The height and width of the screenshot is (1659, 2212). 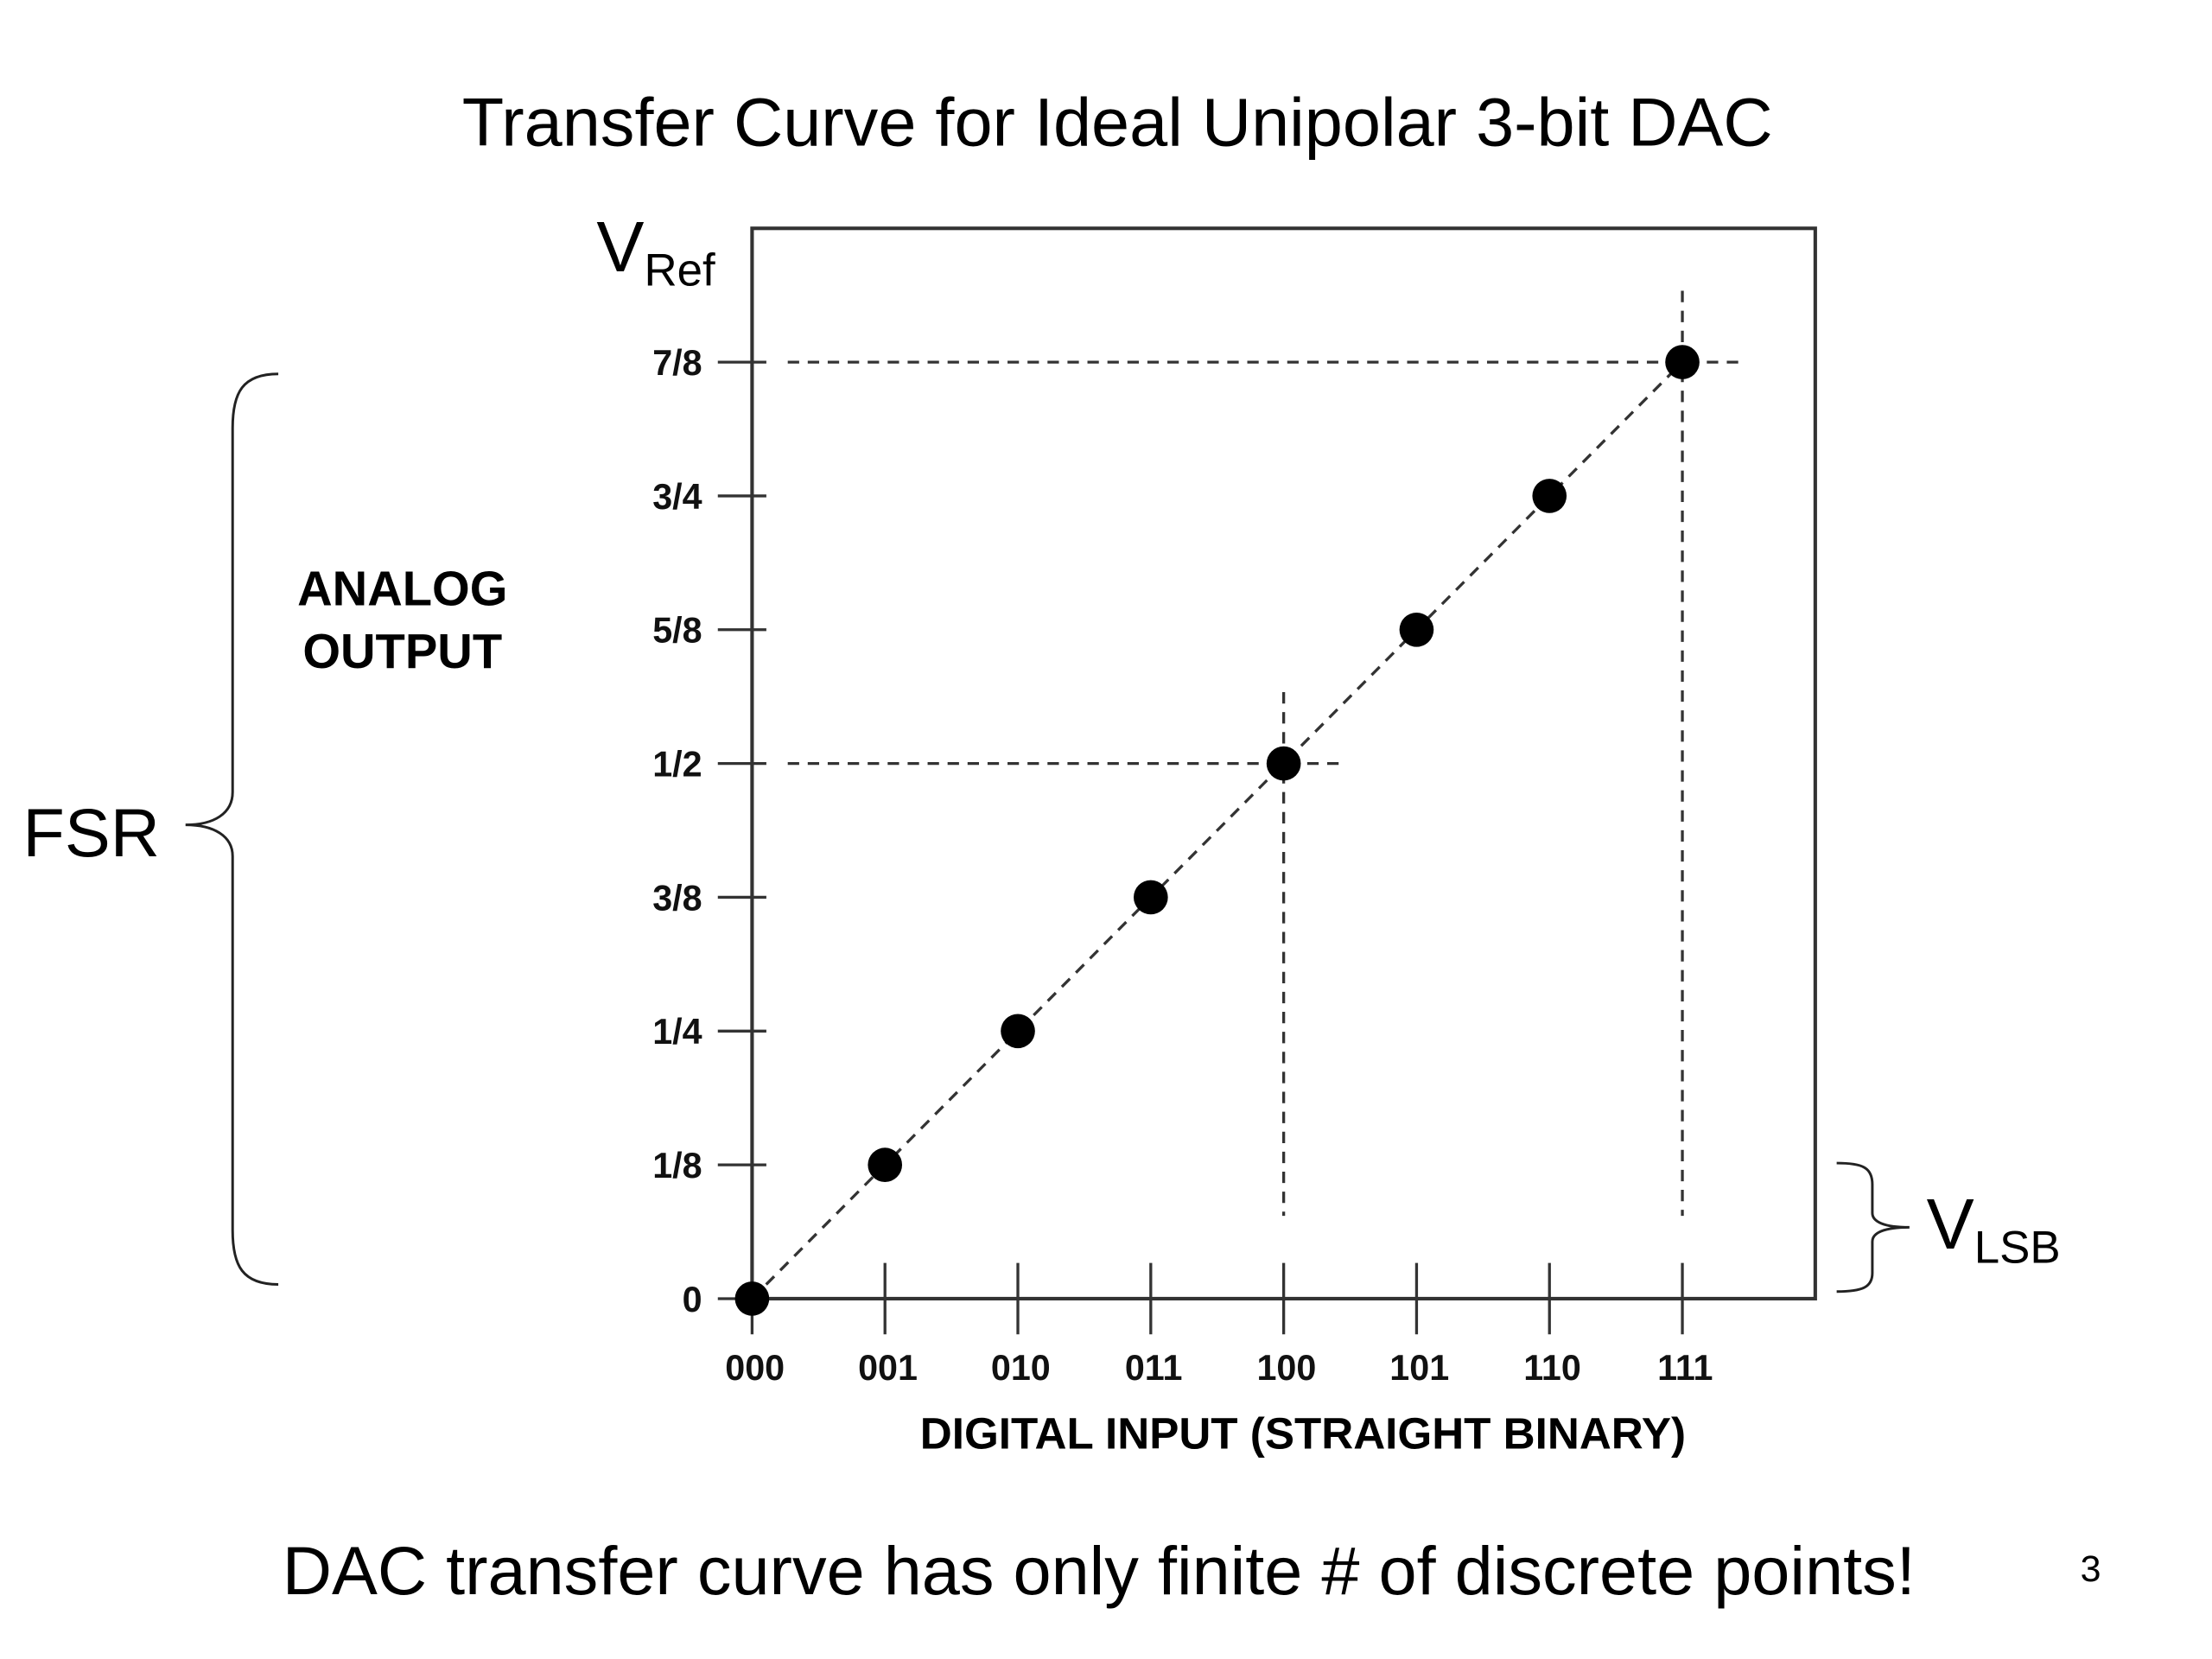 I want to click on vref-label: VRef, so click(x=655, y=251).